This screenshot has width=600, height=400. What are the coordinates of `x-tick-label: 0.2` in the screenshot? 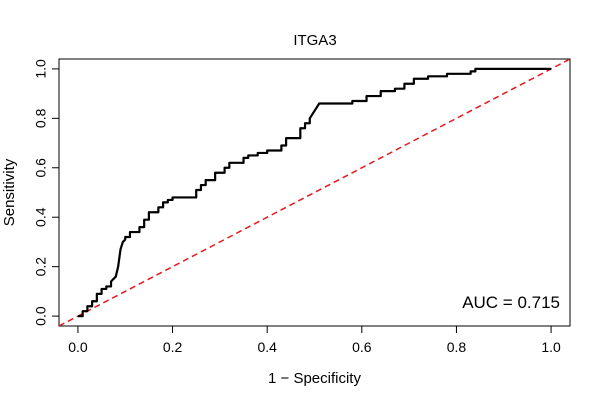 It's located at (173, 347).